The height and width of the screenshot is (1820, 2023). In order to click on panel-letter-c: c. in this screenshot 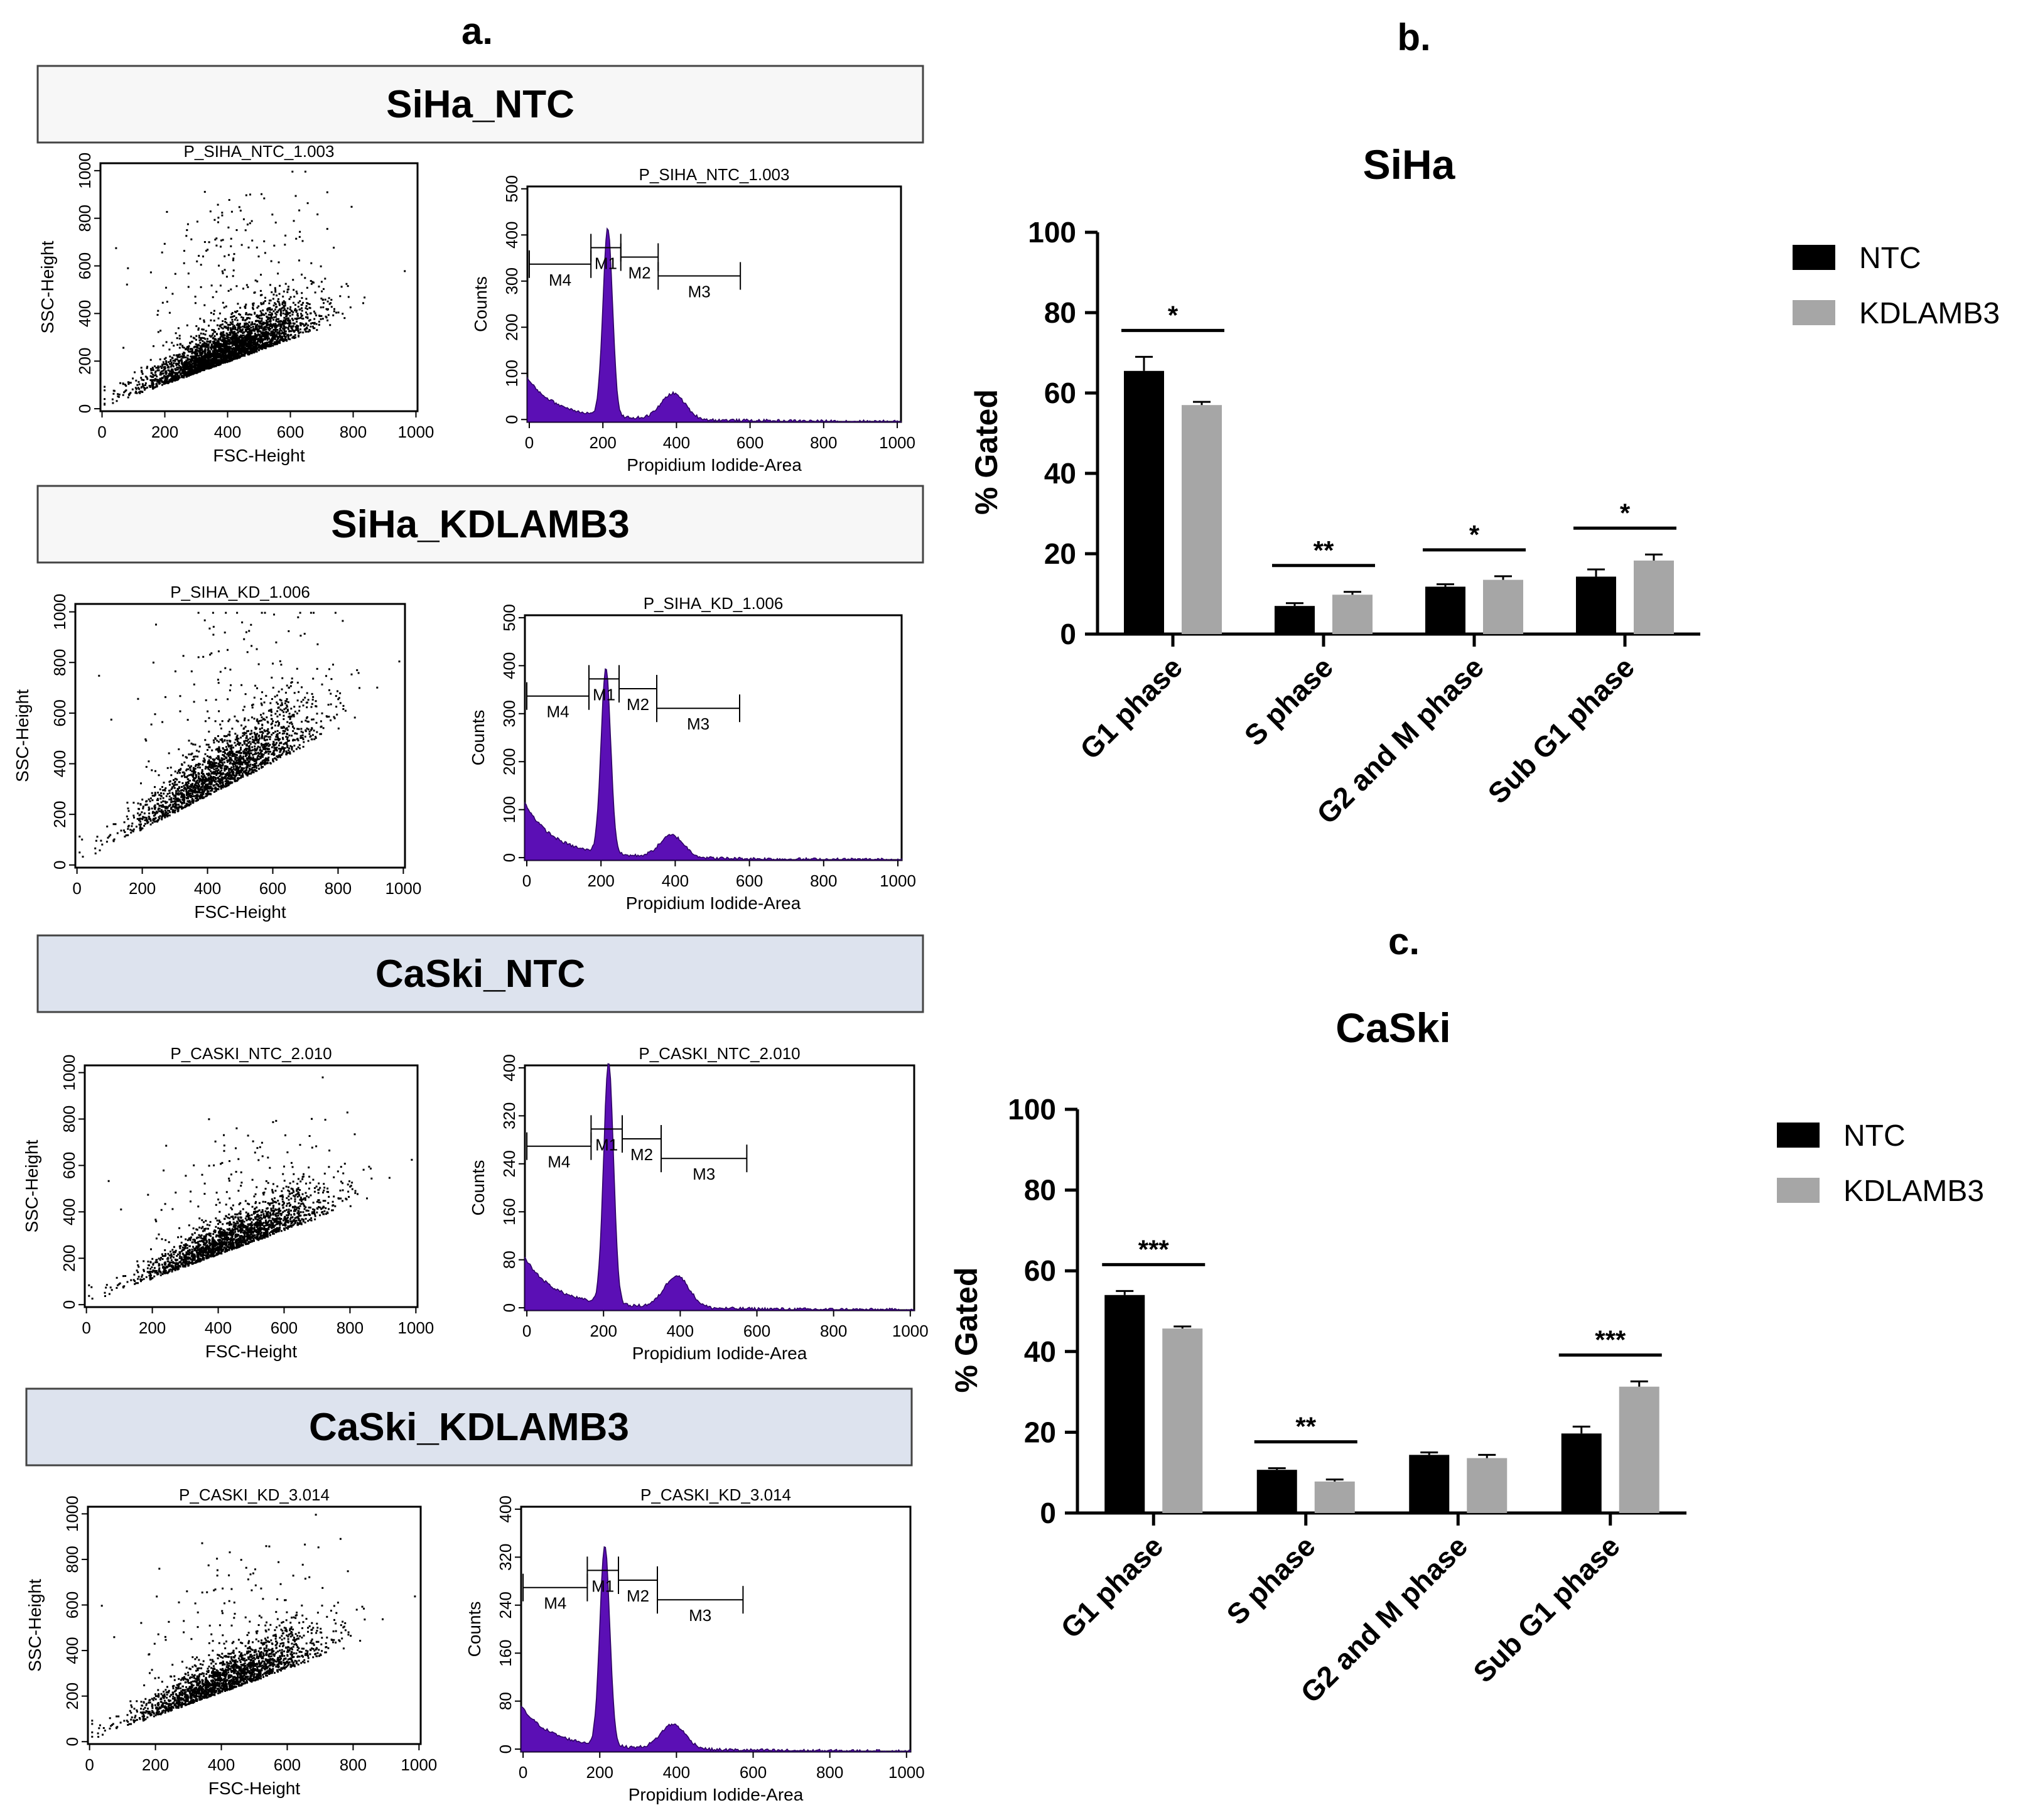, I will do `click(1404, 941)`.